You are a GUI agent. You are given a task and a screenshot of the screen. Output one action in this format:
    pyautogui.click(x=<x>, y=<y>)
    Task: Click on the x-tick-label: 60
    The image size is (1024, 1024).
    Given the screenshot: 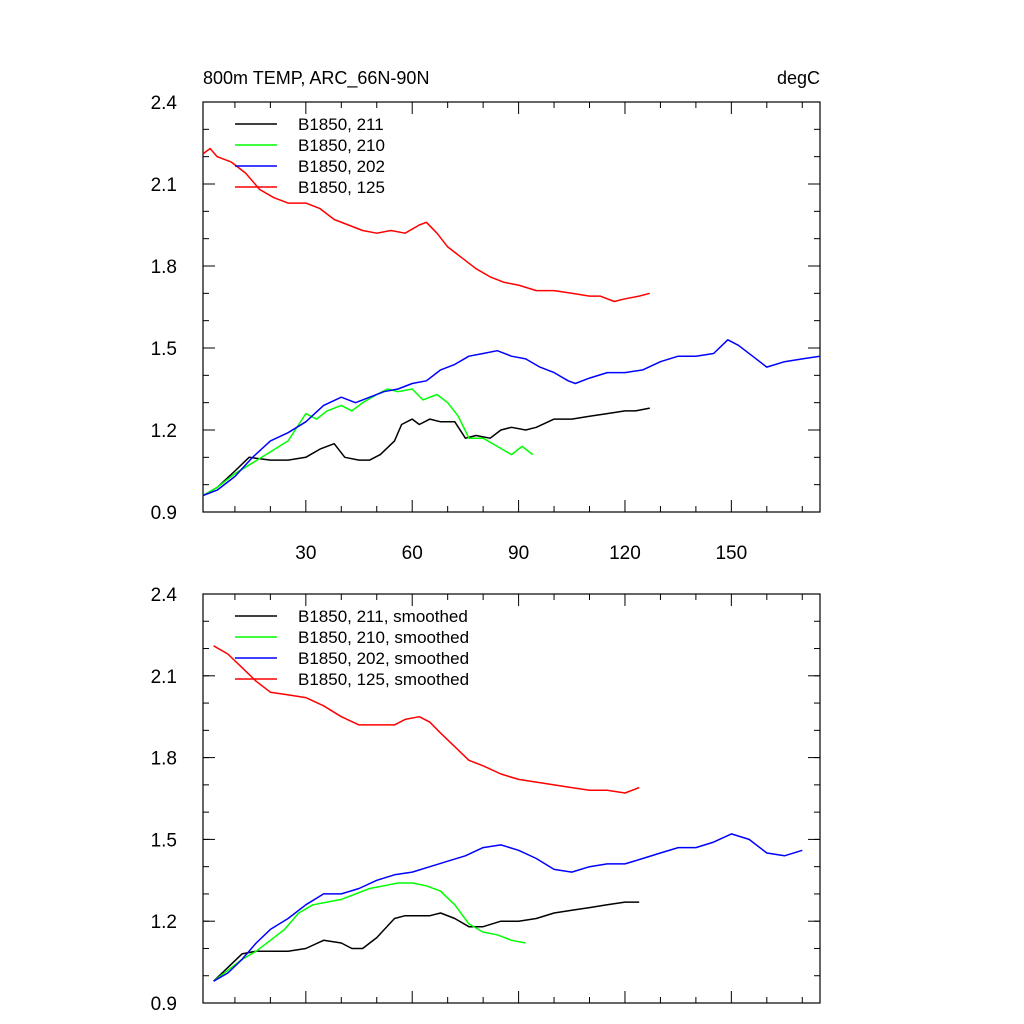 What is the action you would take?
    pyautogui.click(x=412, y=553)
    